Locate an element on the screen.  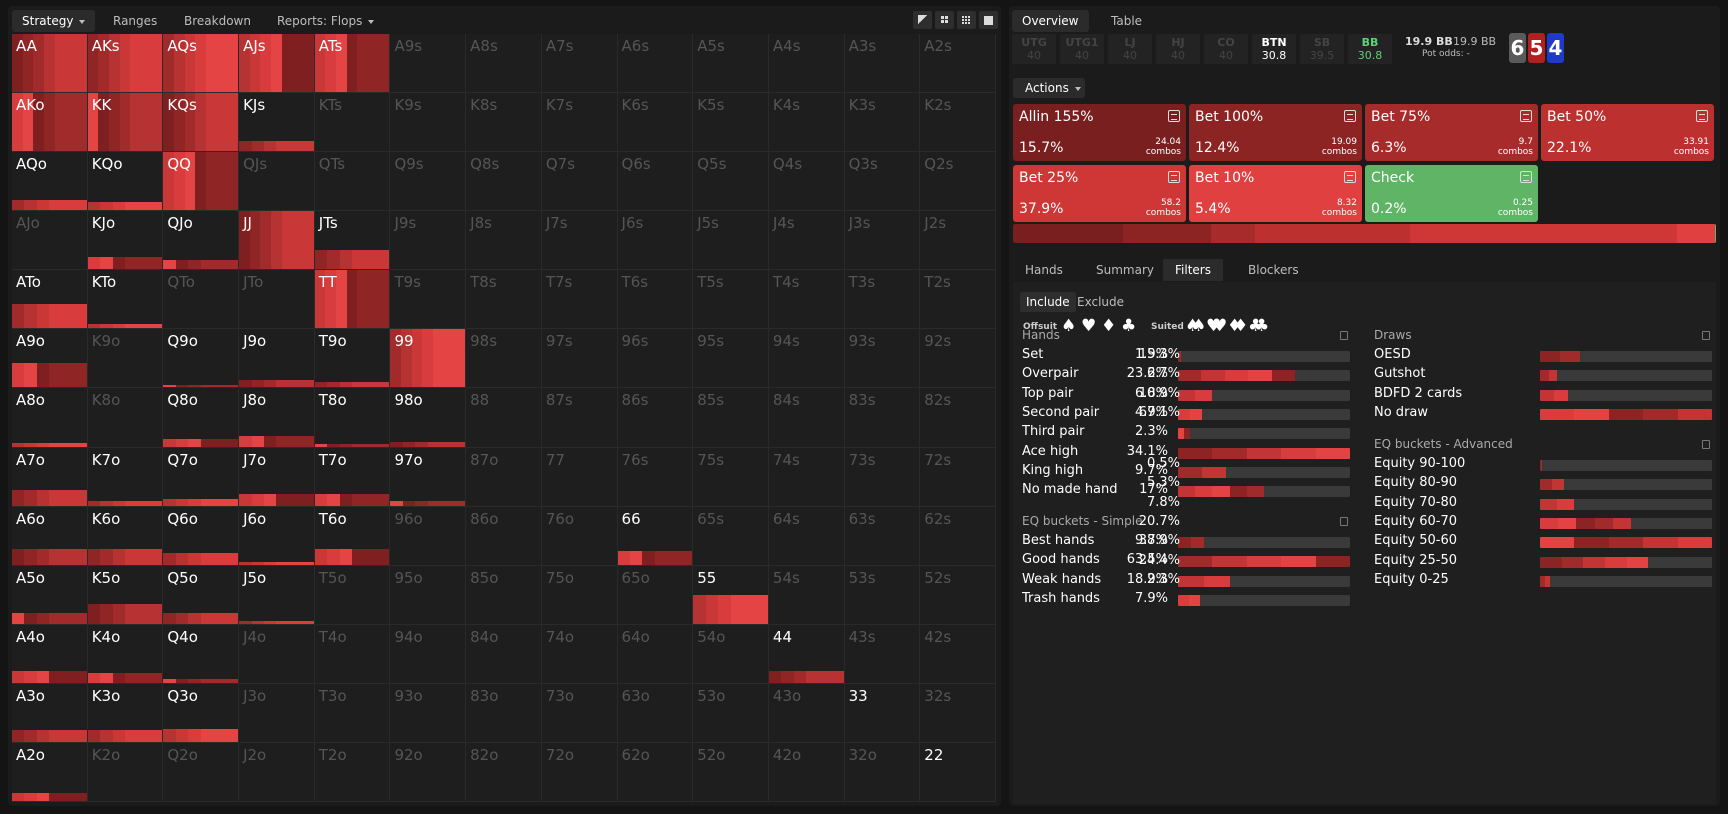
hand-cell-82s: 82s is located at coordinates (958, 418).